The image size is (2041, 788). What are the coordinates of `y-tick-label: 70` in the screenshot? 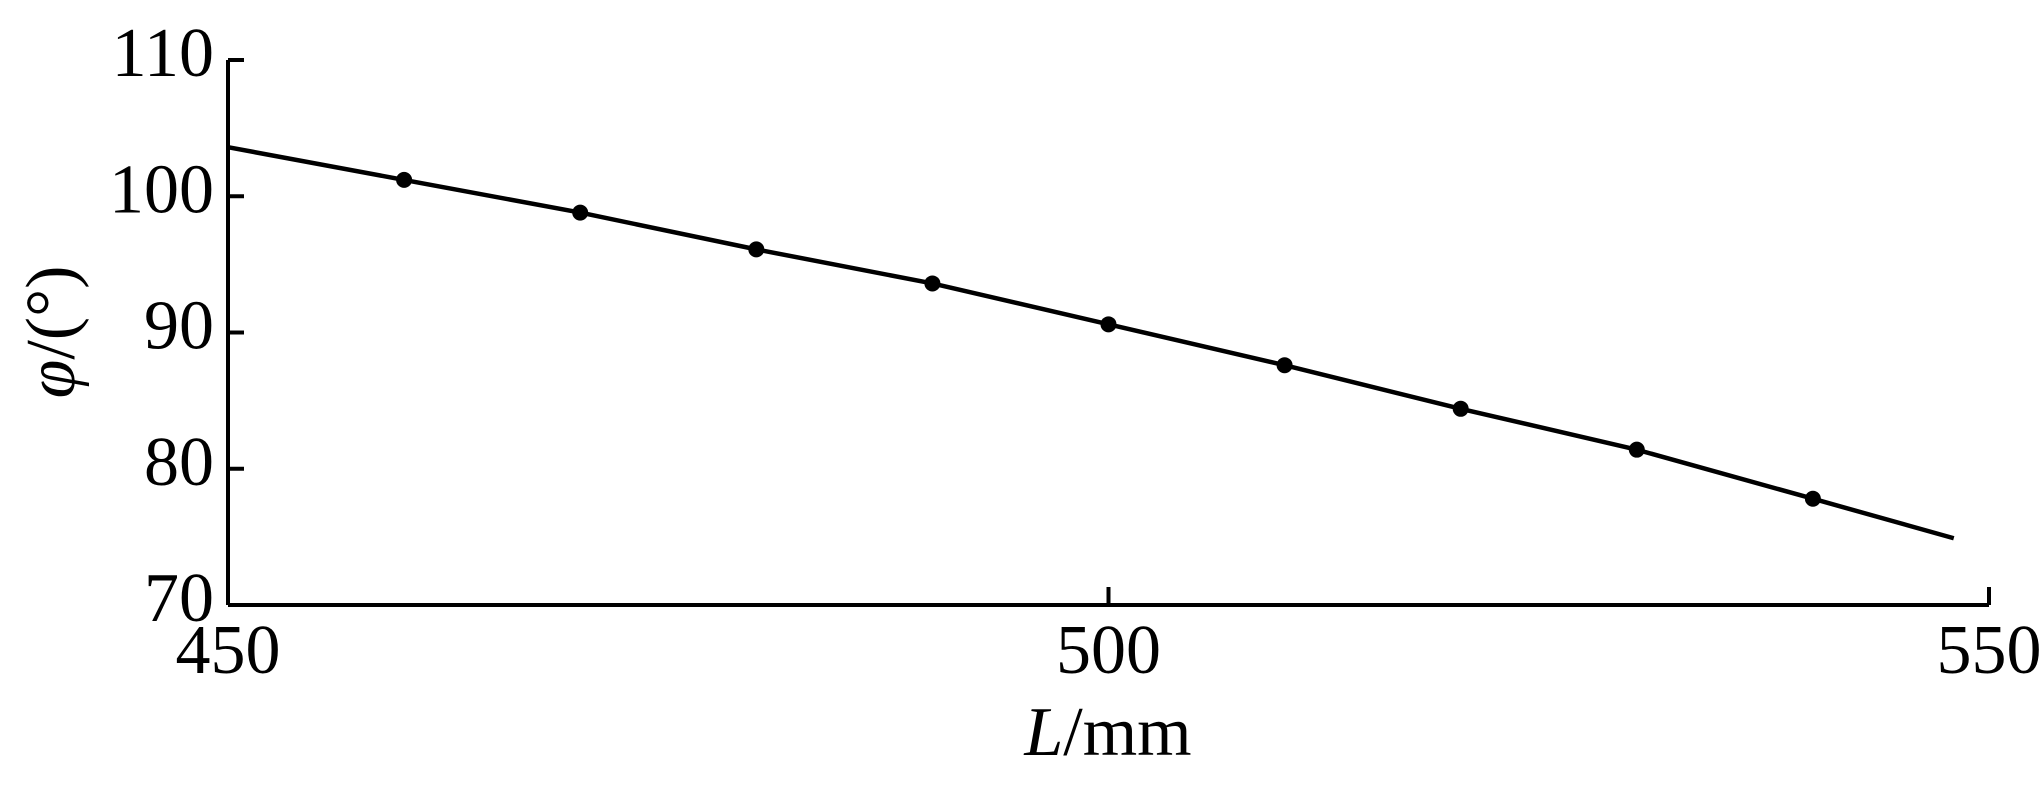 It's located at (179, 598).